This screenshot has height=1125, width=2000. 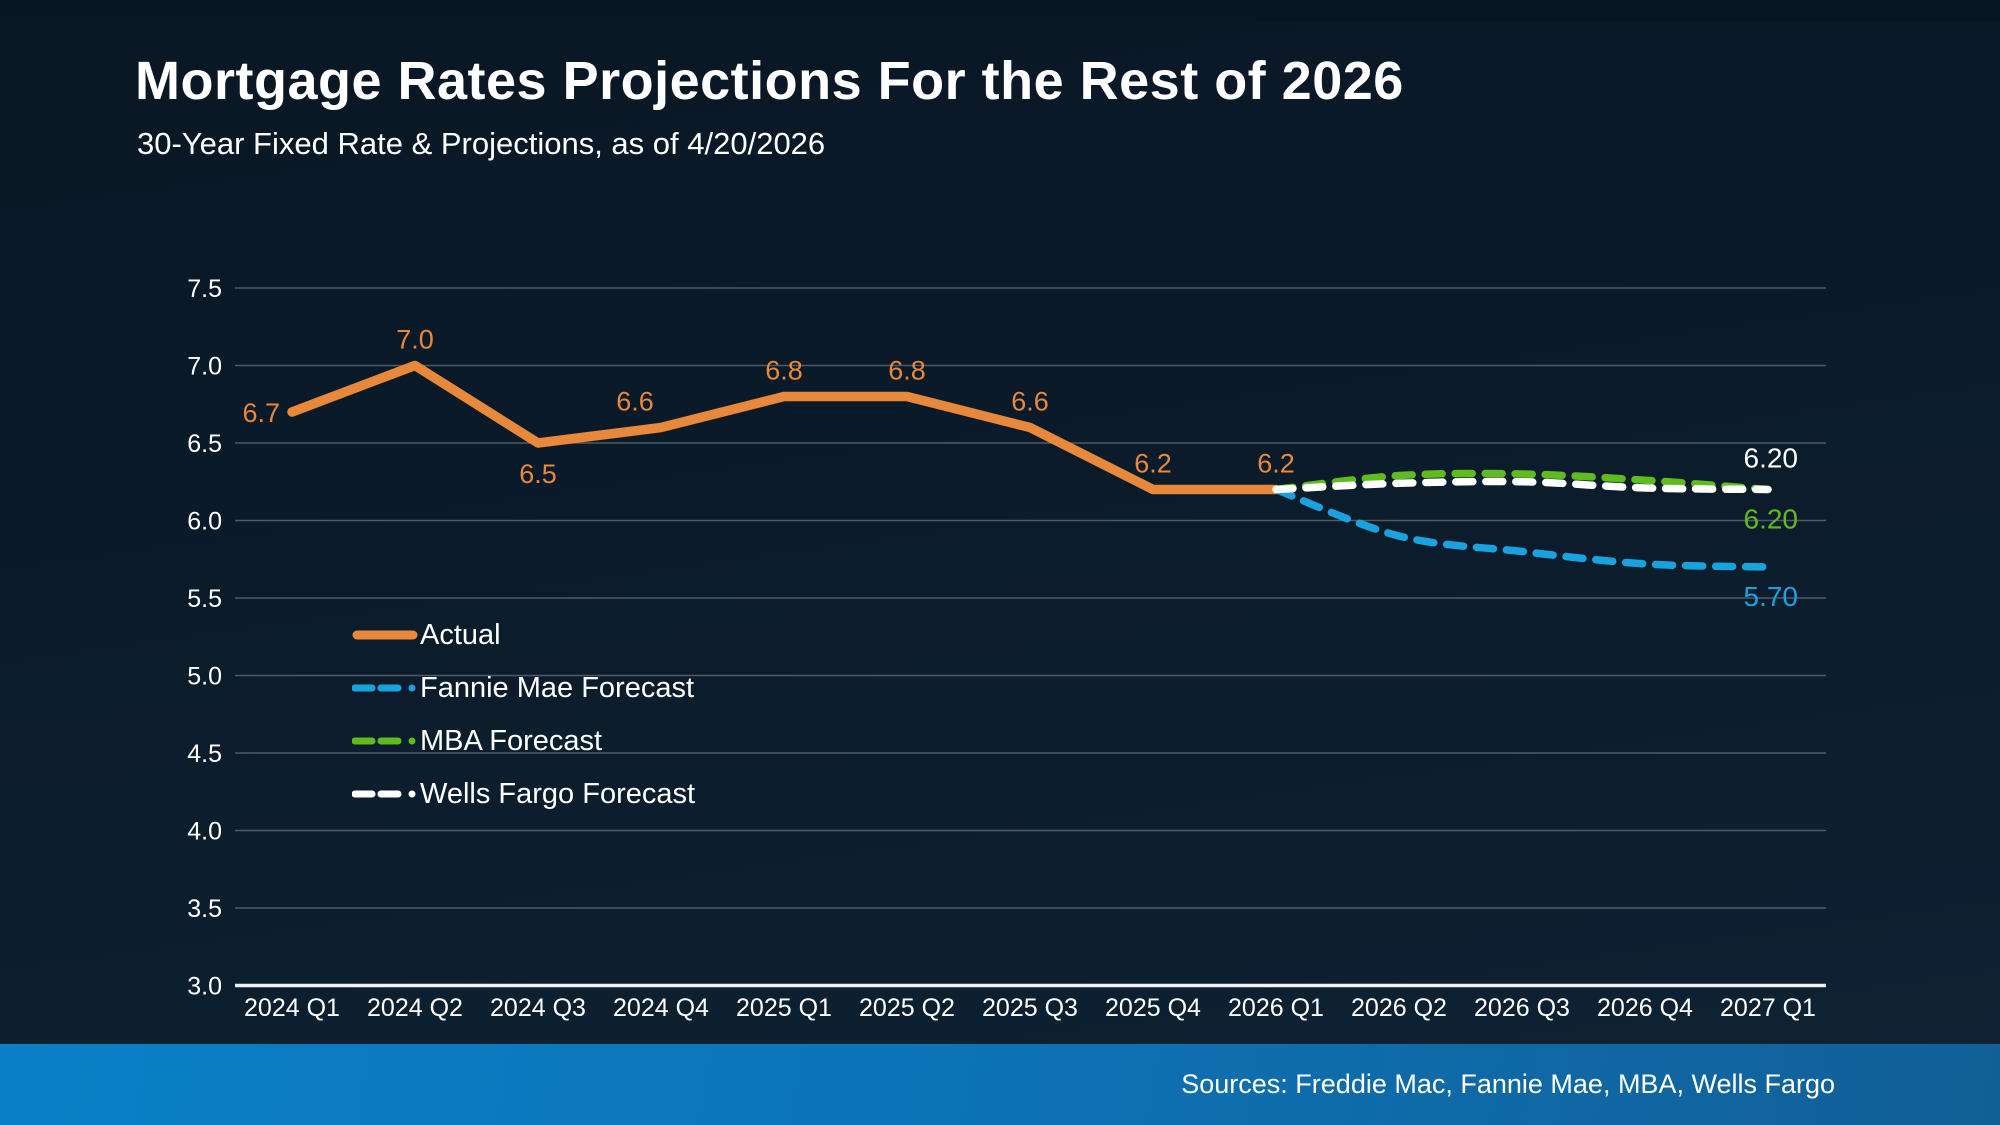 What do you see at coordinates (1000, 11) in the screenshot?
I see `top-band` at bounding box center [1000, 11].